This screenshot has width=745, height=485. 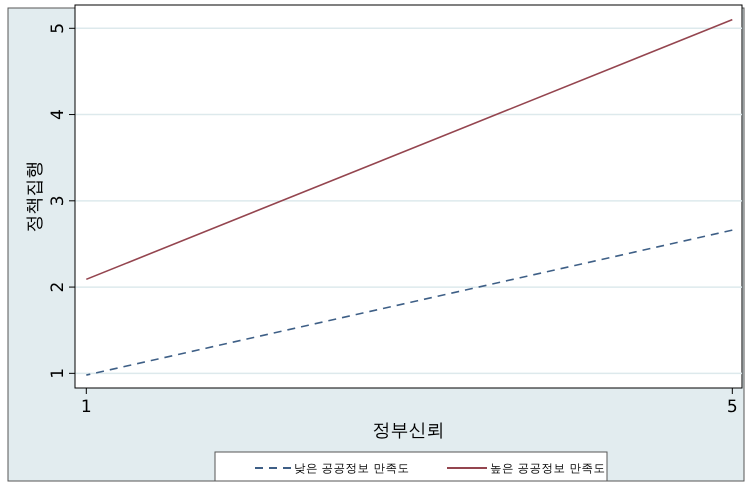 I want to click on y-tick-label: 3, so click(x=58, y=200).